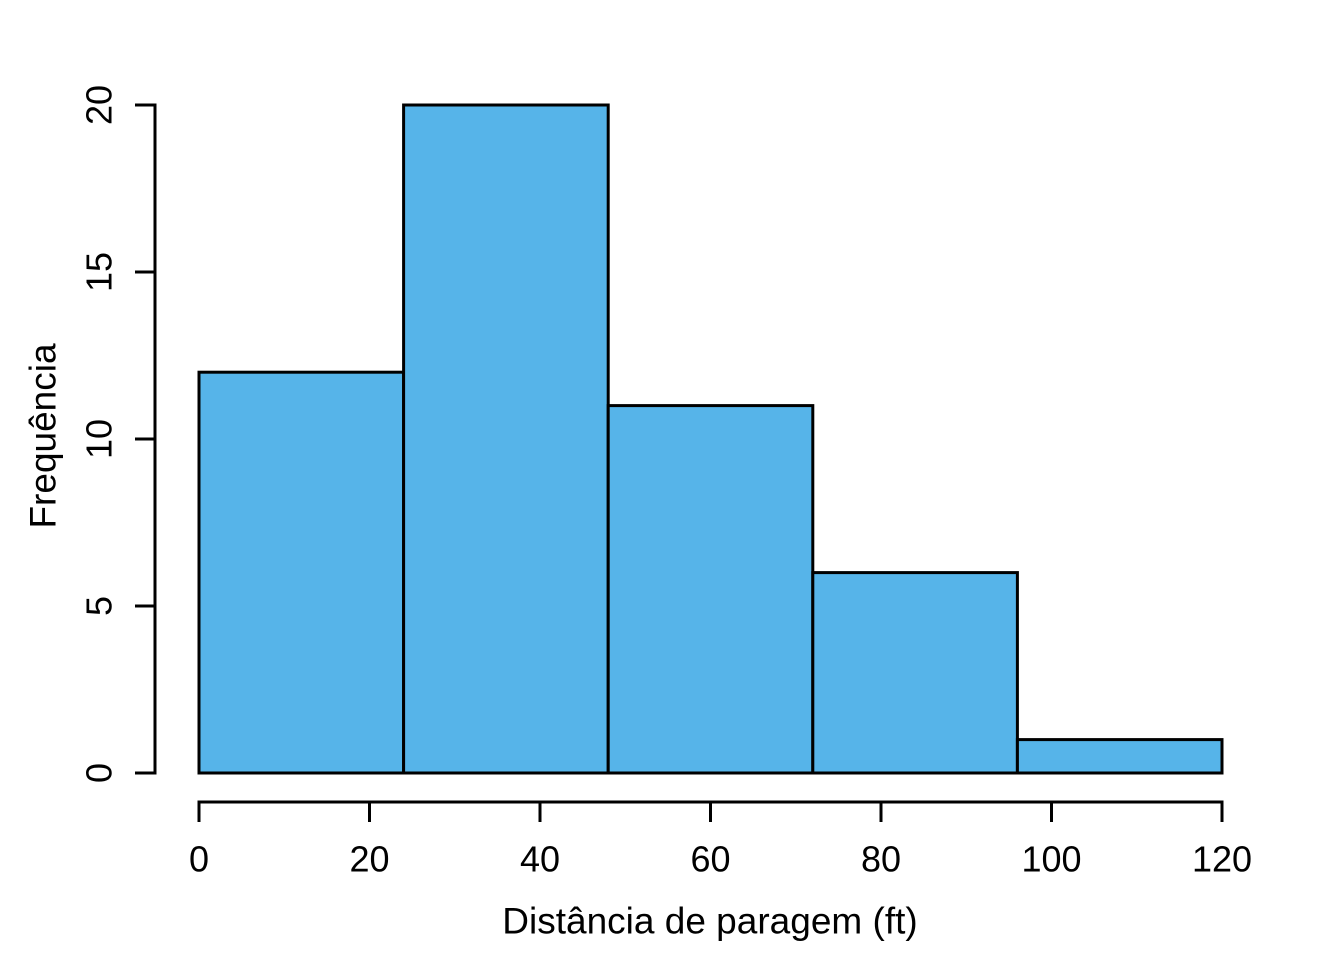  Describe the element at coordinates (369, 859) in the screenshot. I see `x-tick-label: 20` at that location.